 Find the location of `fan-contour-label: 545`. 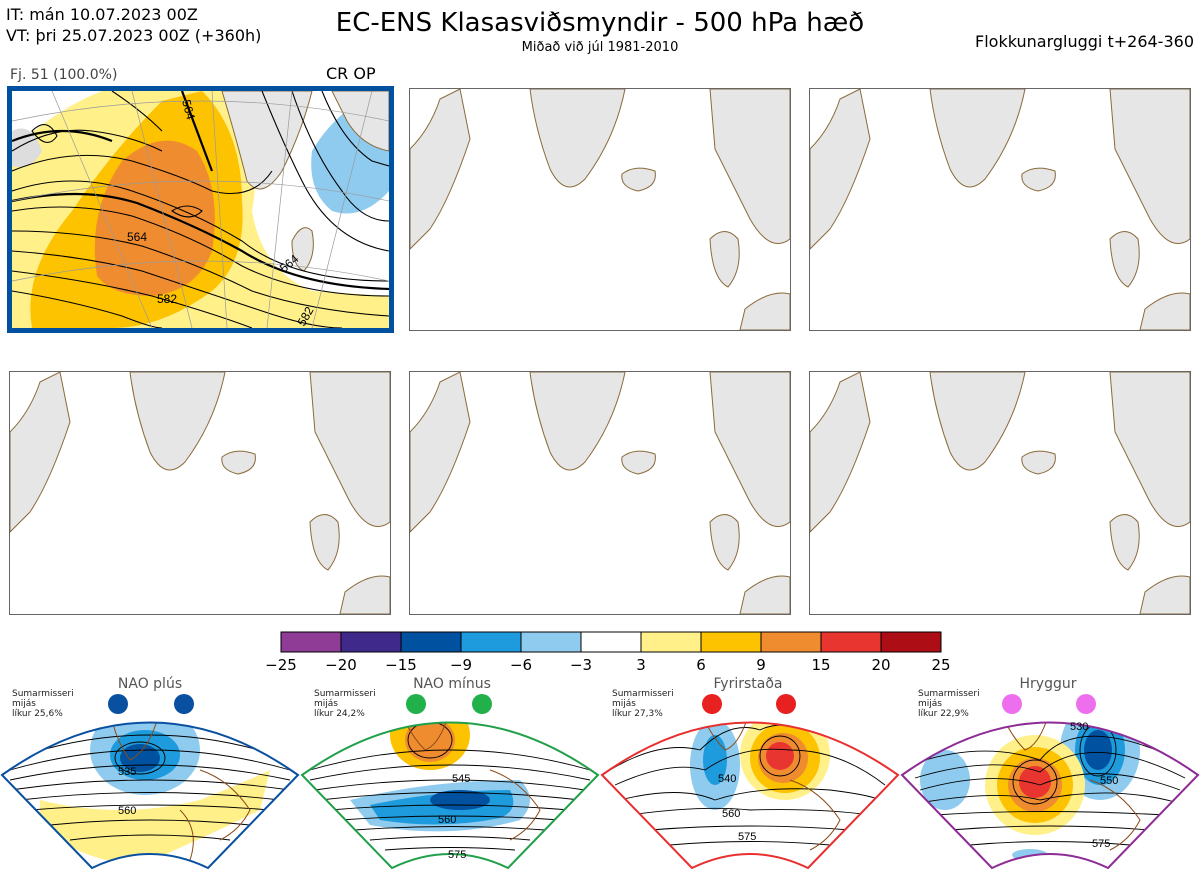

fan-contour-label: 545 is located at coordinates (461, 779).